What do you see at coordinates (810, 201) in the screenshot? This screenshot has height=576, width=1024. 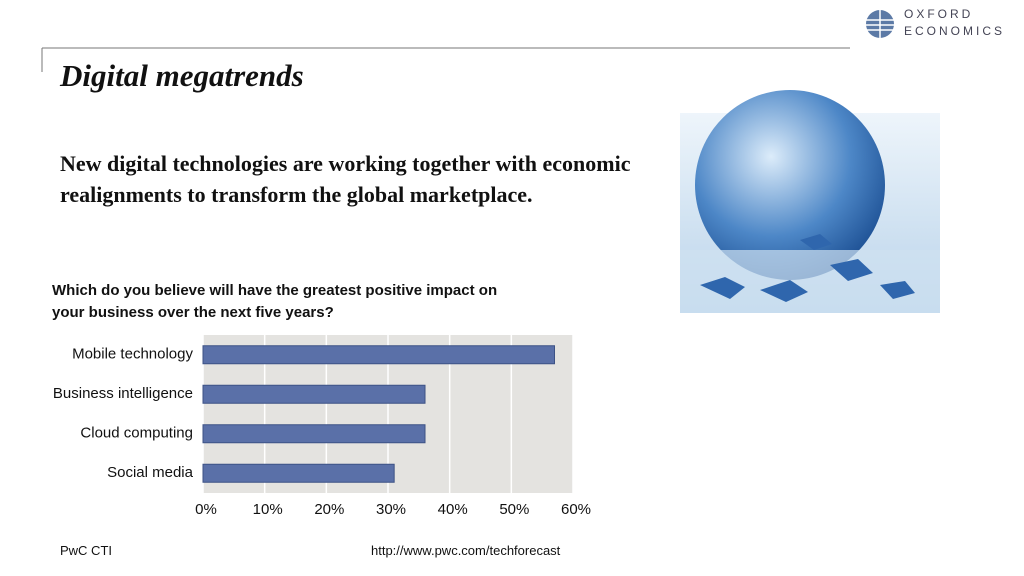 I see `globe-image` at bounding box center [810, 201].